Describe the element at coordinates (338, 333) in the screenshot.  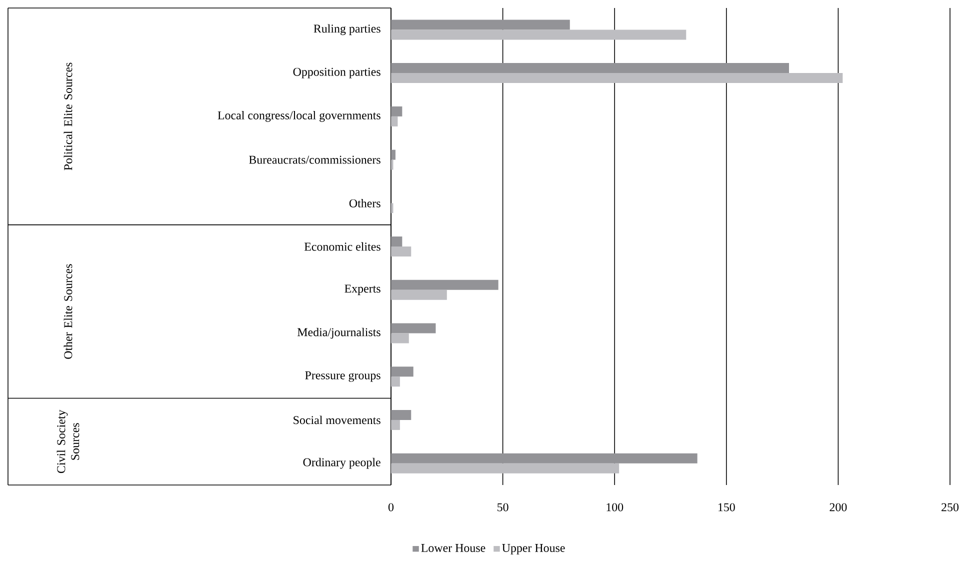
I see `y-tick-label: Media/journalists` at that location.